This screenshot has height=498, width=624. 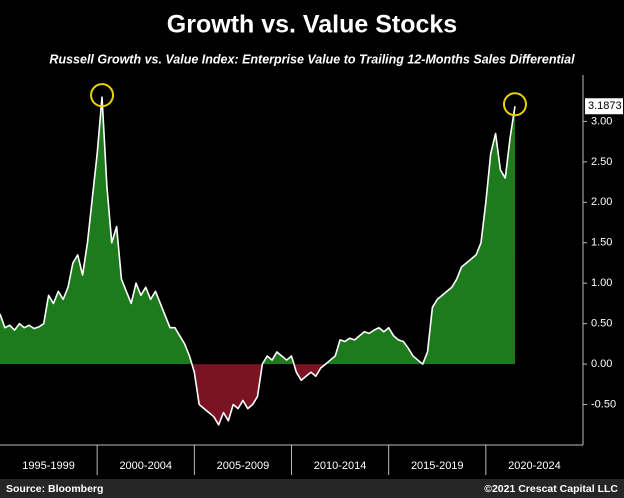 I want to click on y-tick-label: -0.50, so click(x=603, y=404).